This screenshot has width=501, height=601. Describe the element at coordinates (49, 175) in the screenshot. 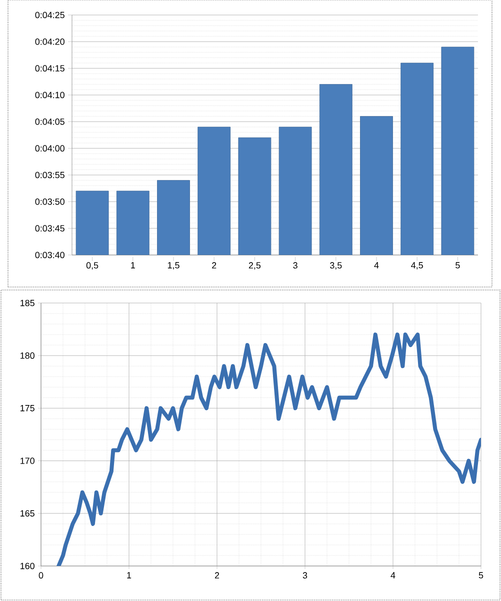

I see `y-tick-label: 0:03:55` at that location.